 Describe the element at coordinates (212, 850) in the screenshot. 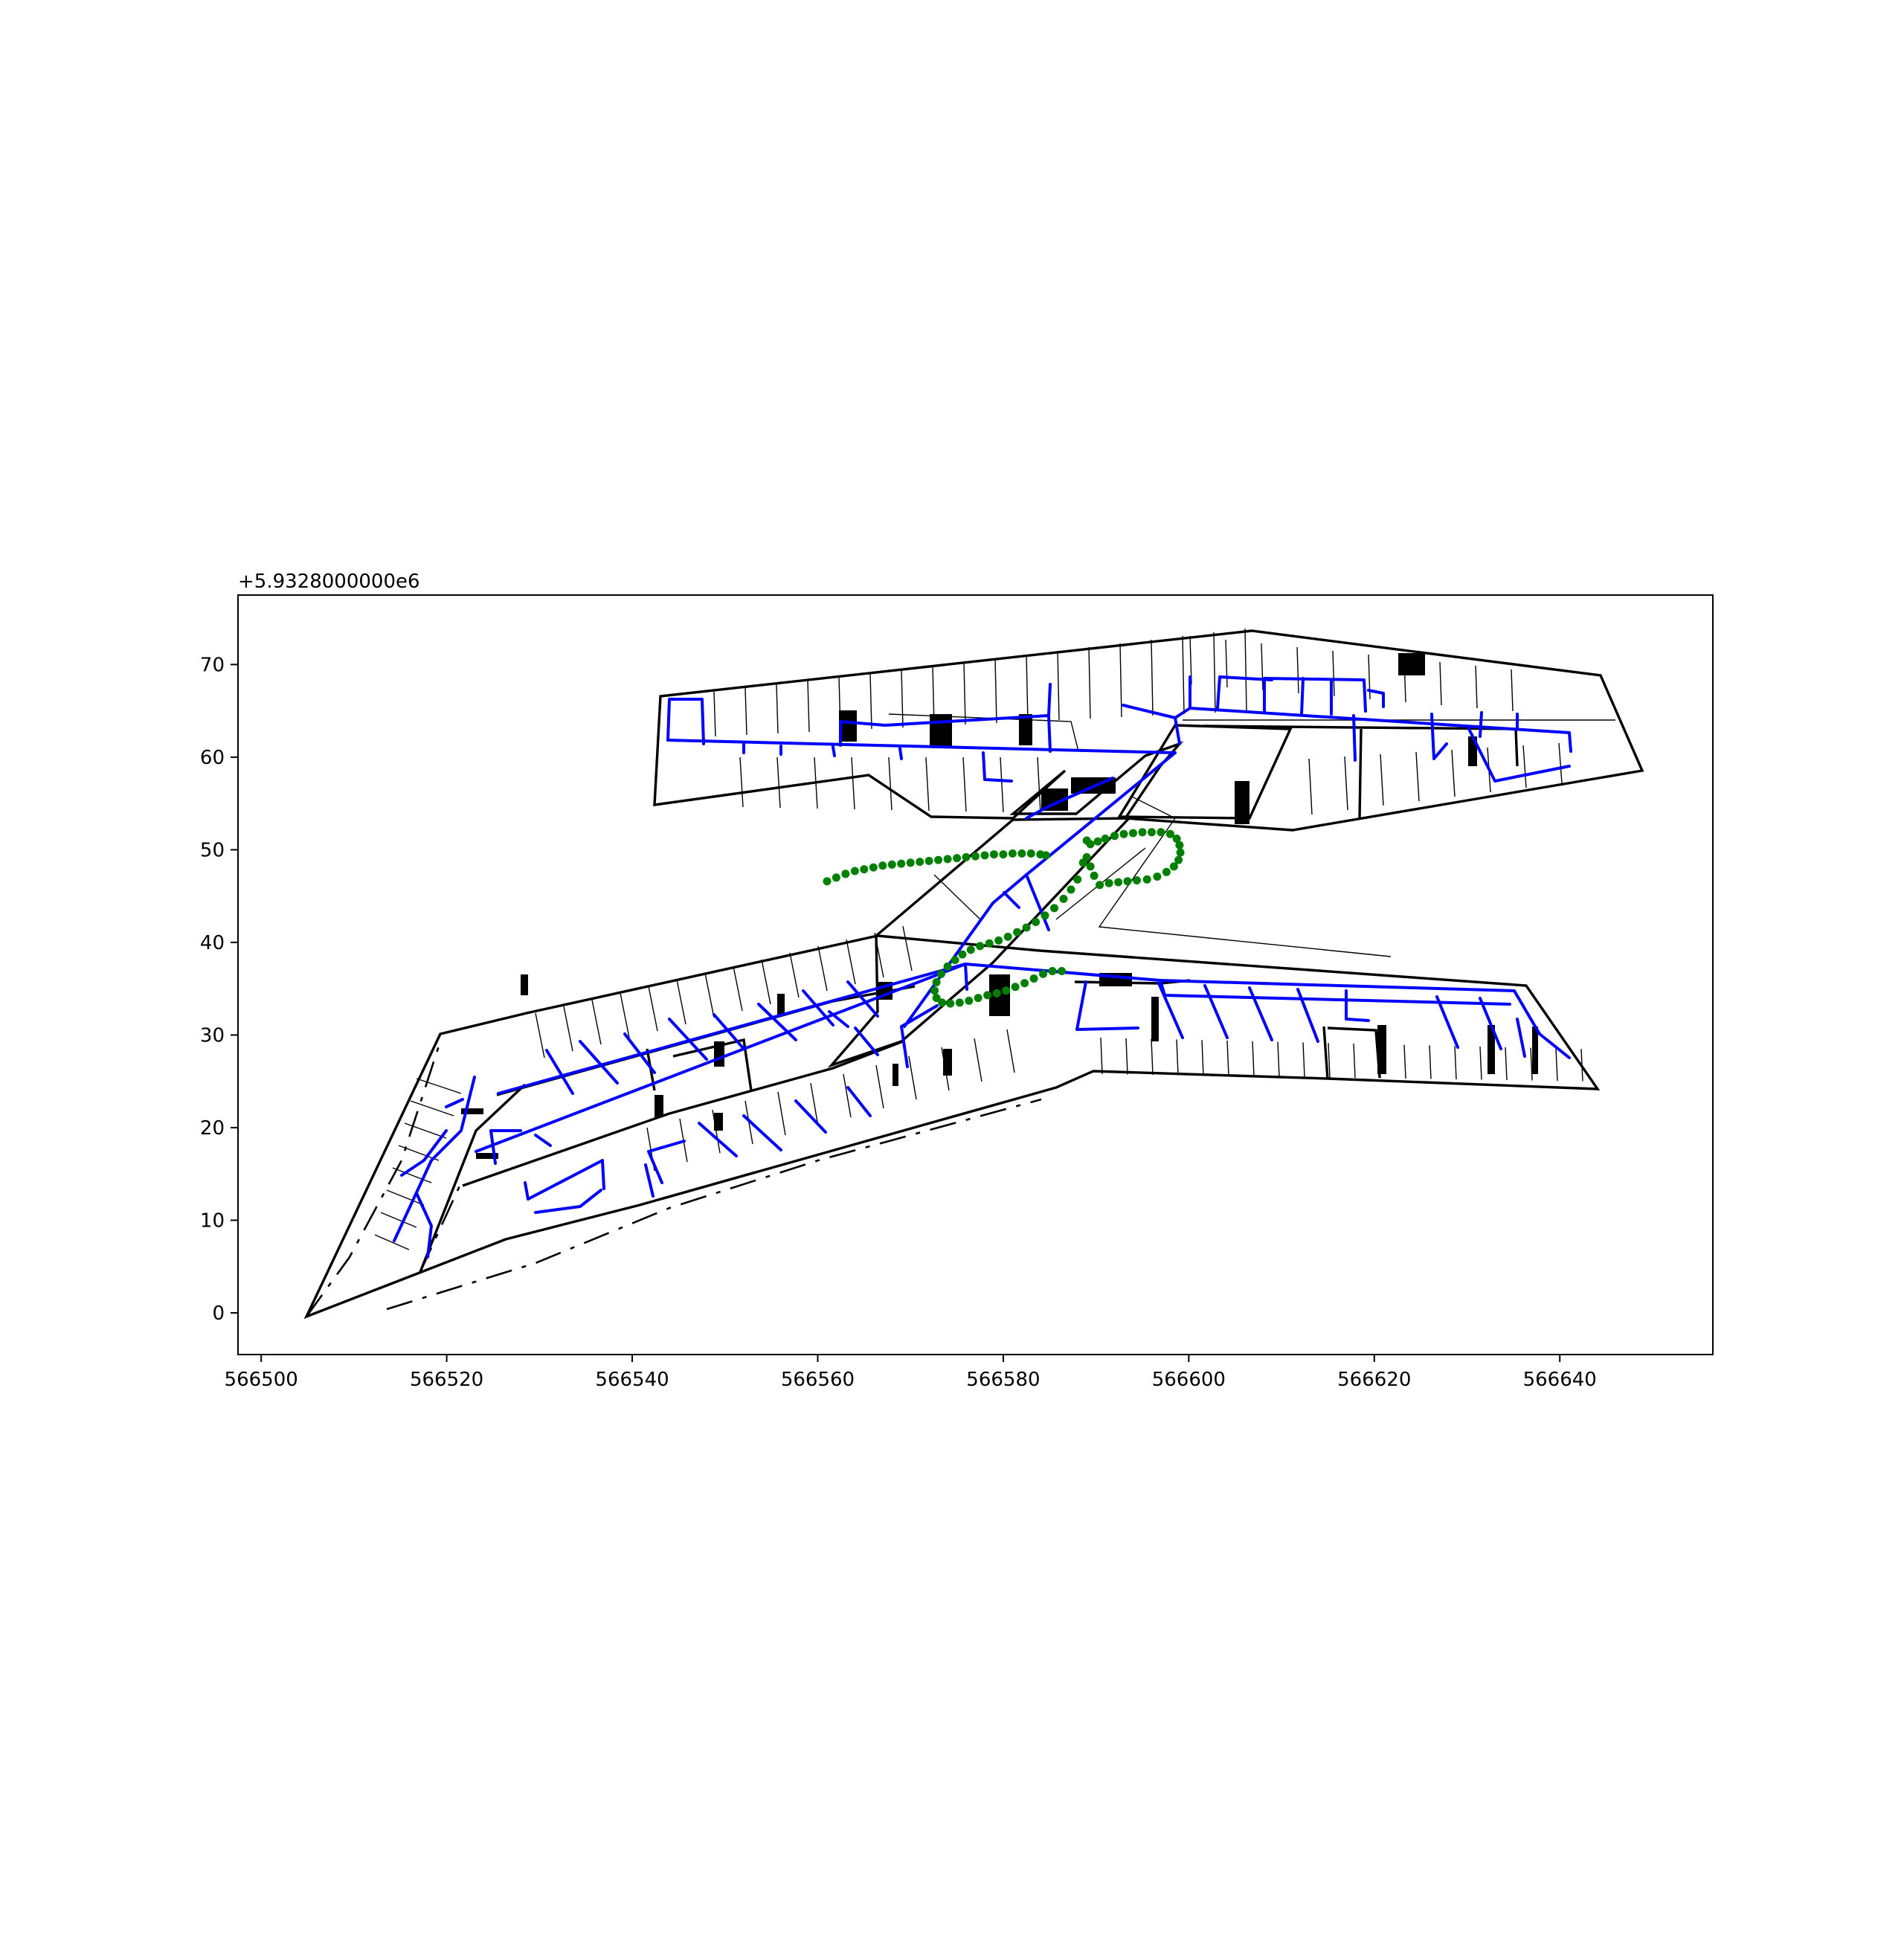

I see `y-tick-label: 50` at that location.